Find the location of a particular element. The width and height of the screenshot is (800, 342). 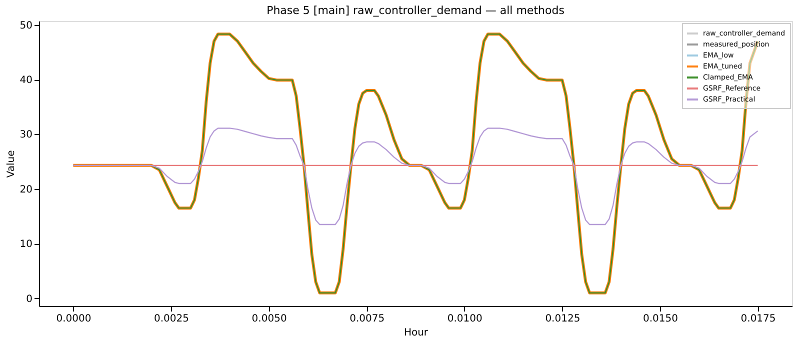

x-tick-label: 0.0100 is located at coordinates (464, 319).